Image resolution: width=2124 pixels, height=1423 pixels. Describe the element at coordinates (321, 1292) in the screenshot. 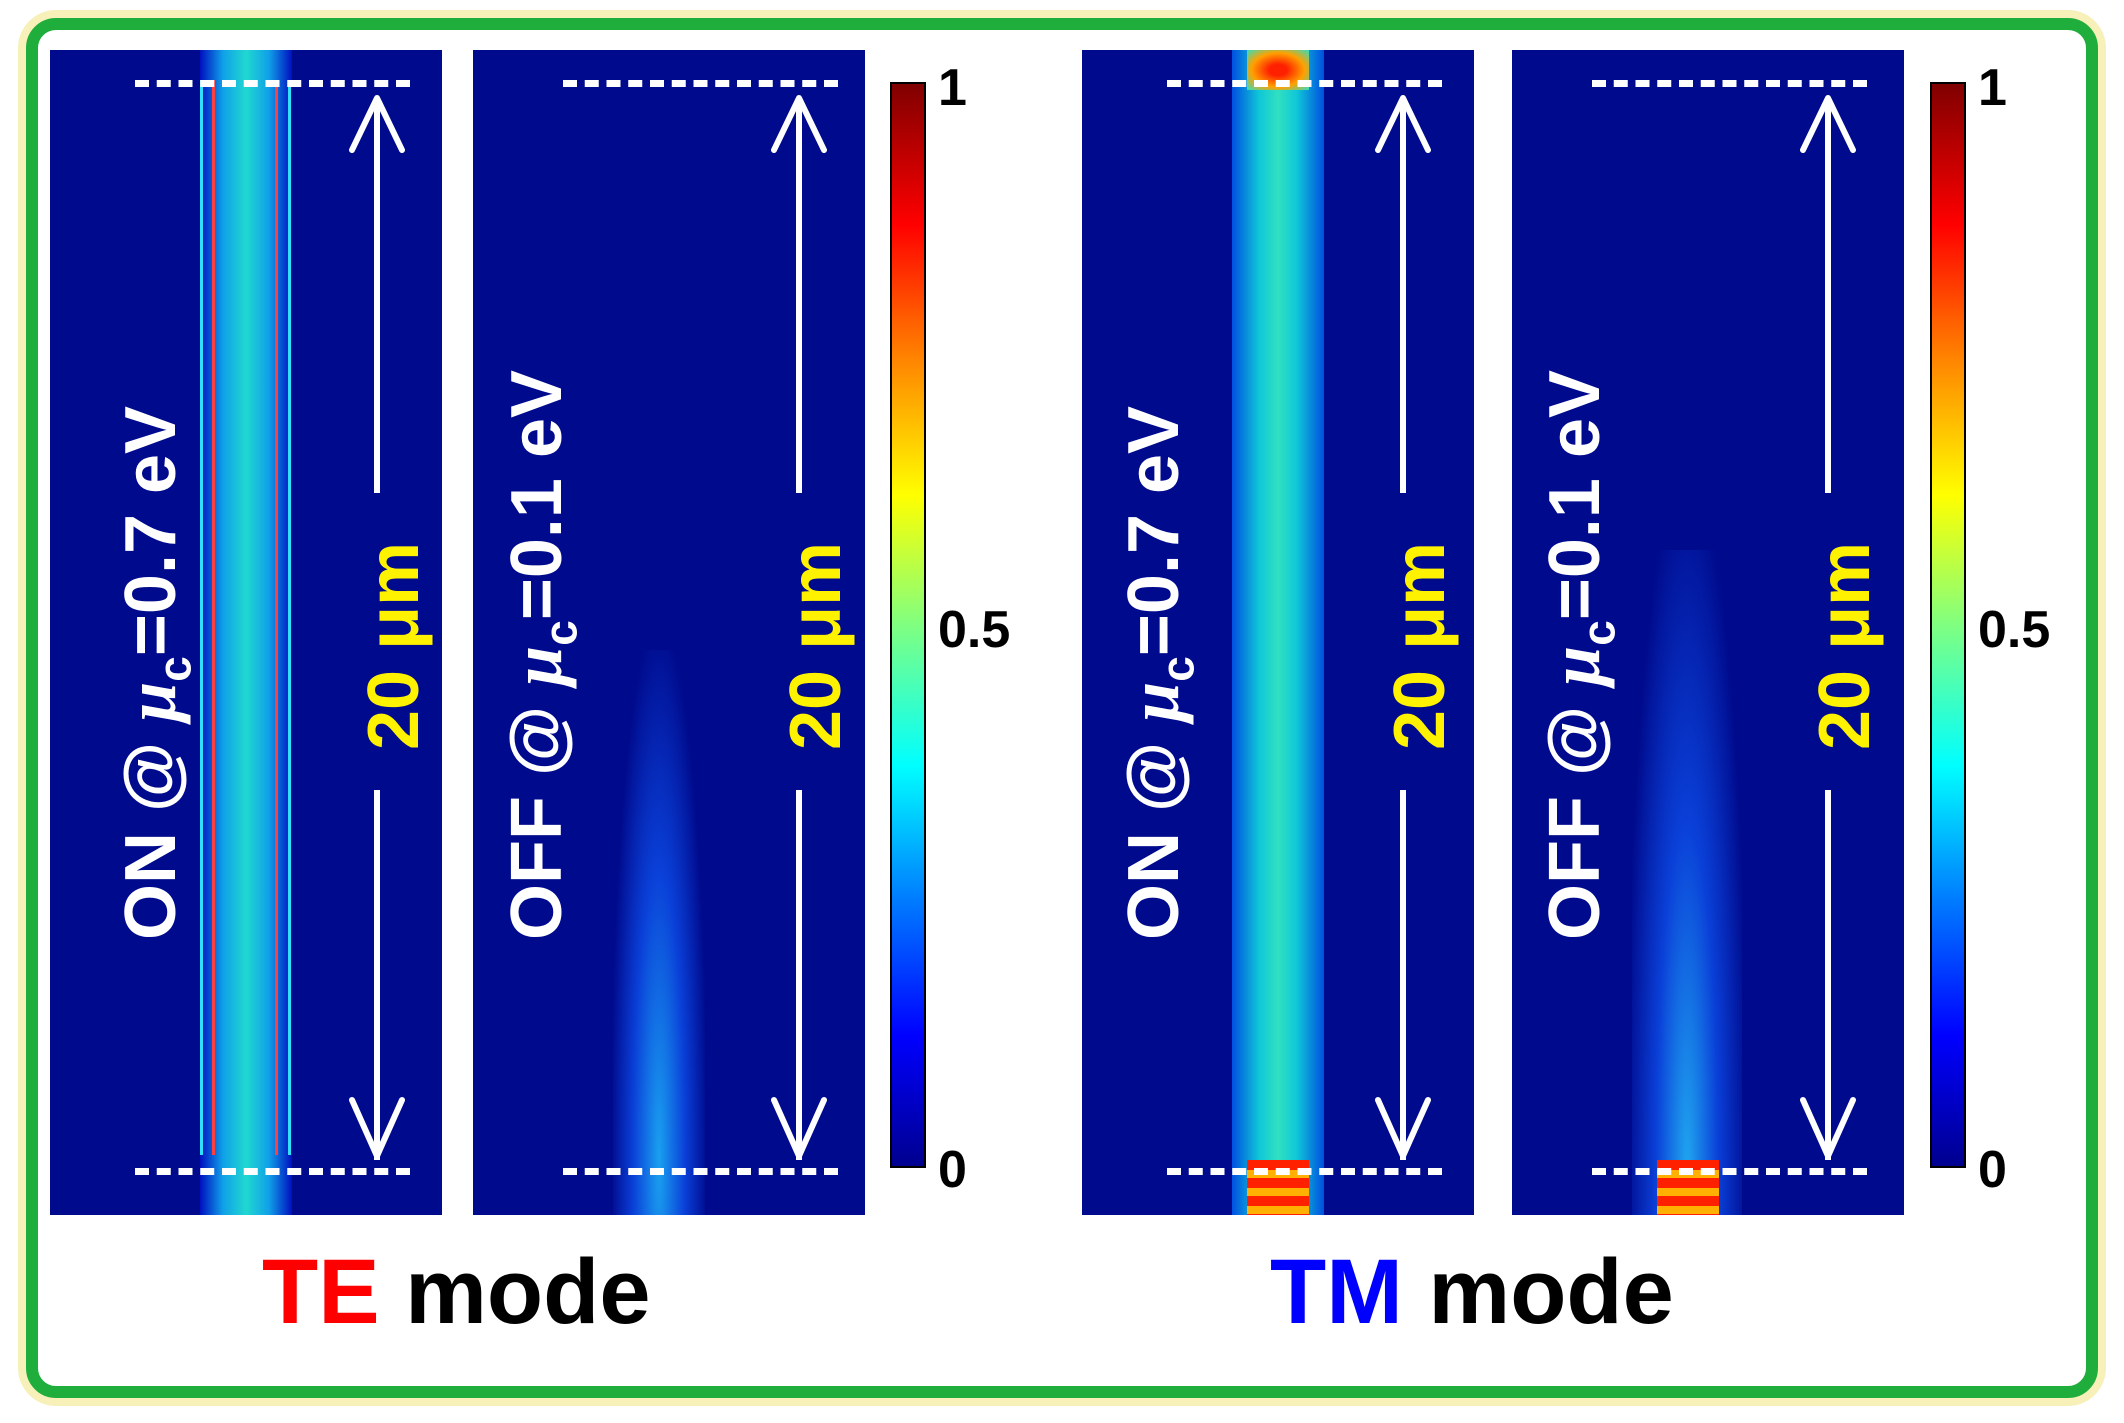

I see `te-mode-name: TE` at that location.